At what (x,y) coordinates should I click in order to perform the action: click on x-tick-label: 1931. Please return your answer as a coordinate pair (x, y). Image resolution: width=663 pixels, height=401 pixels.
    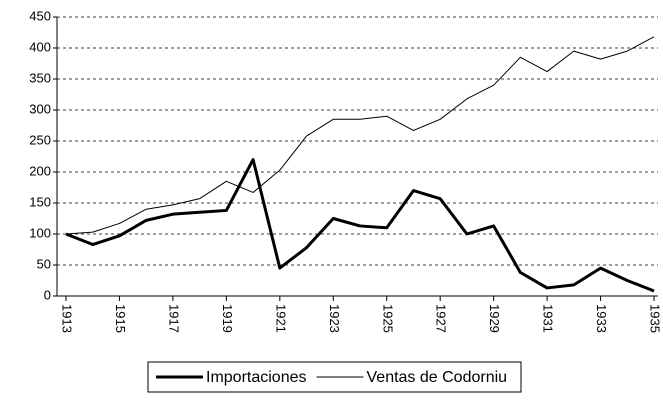
    Looking at the image, I should click on (548, 318).